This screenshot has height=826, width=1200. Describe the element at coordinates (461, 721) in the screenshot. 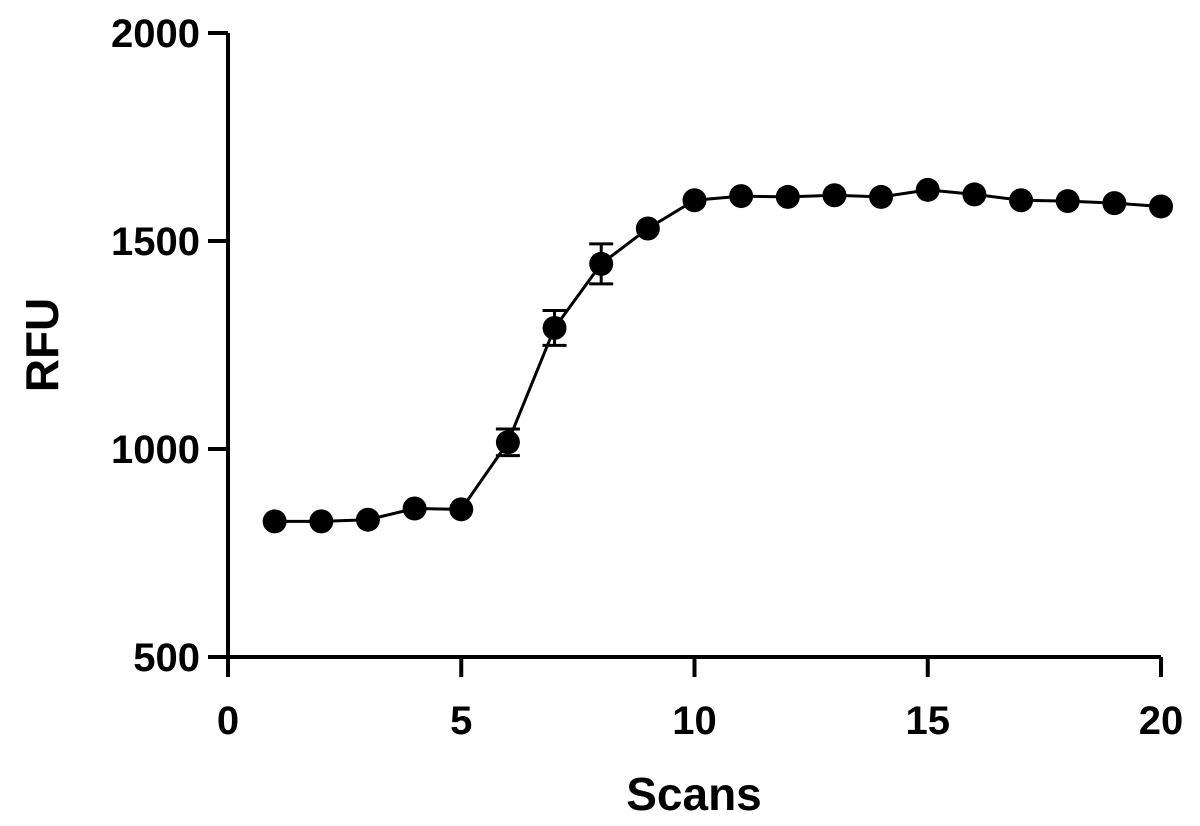

I see `x-tick-label: 5` at that location.